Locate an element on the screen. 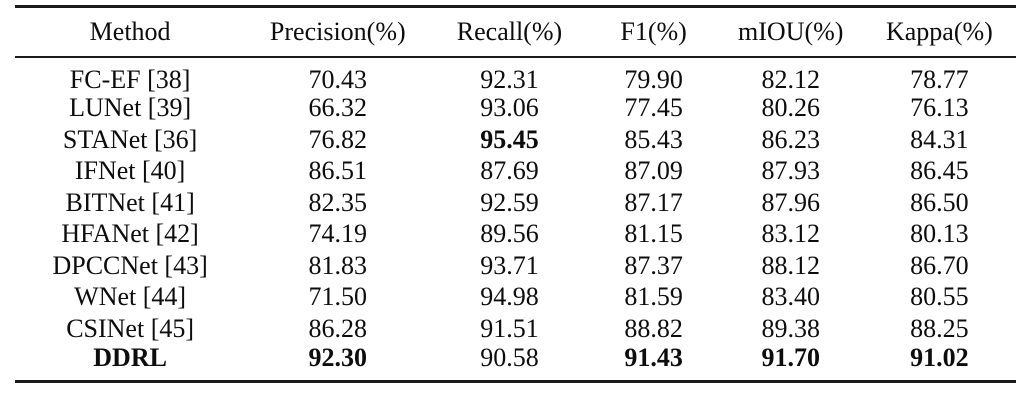 Image resolution: width=1024 pixels, height=404 pixels. column-header-precision: Precision(%) is located at coordinates (338, 32).